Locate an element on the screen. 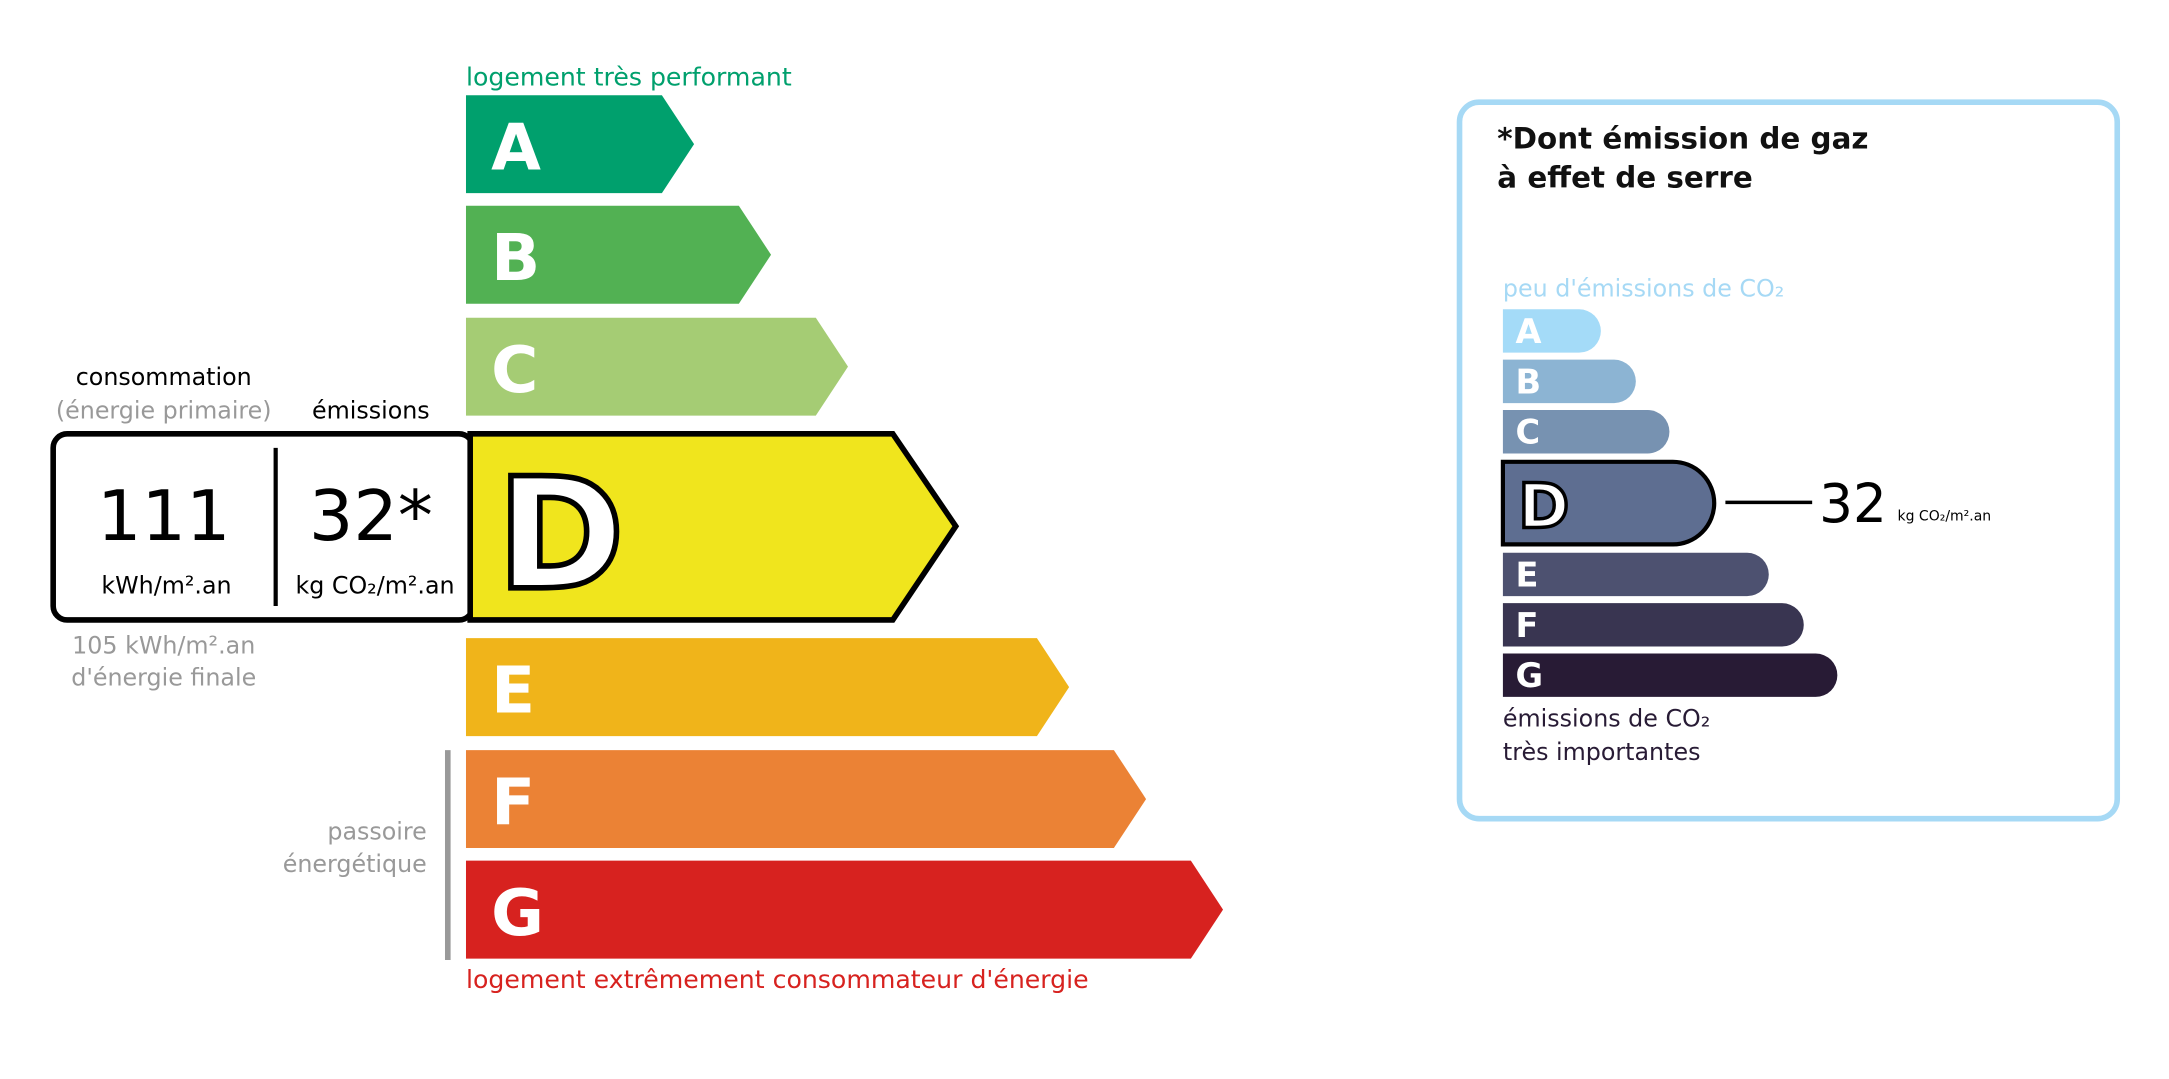 The image size is (2169, 1079). consumption-label: consommation is located at coordinates (164, 377).